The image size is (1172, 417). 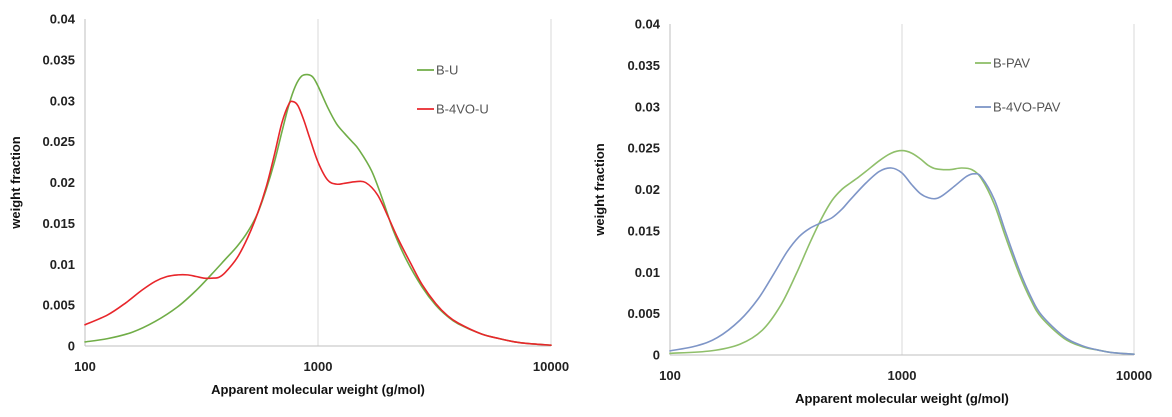 I want to click on left-chart-x-tick-label: 100, so click(x=85, y=366).